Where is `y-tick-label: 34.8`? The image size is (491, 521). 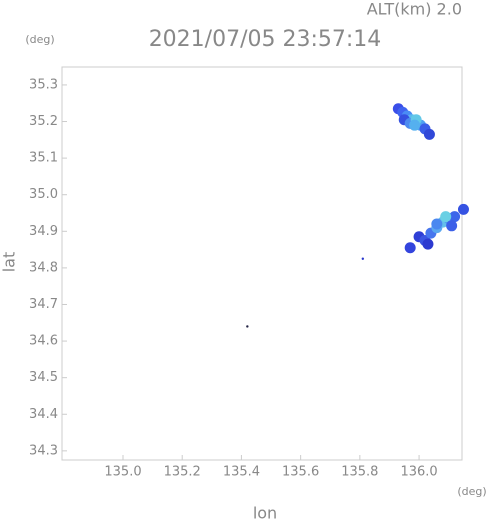
y-tick-label: 34.8 is located at coordinates (43, 267).